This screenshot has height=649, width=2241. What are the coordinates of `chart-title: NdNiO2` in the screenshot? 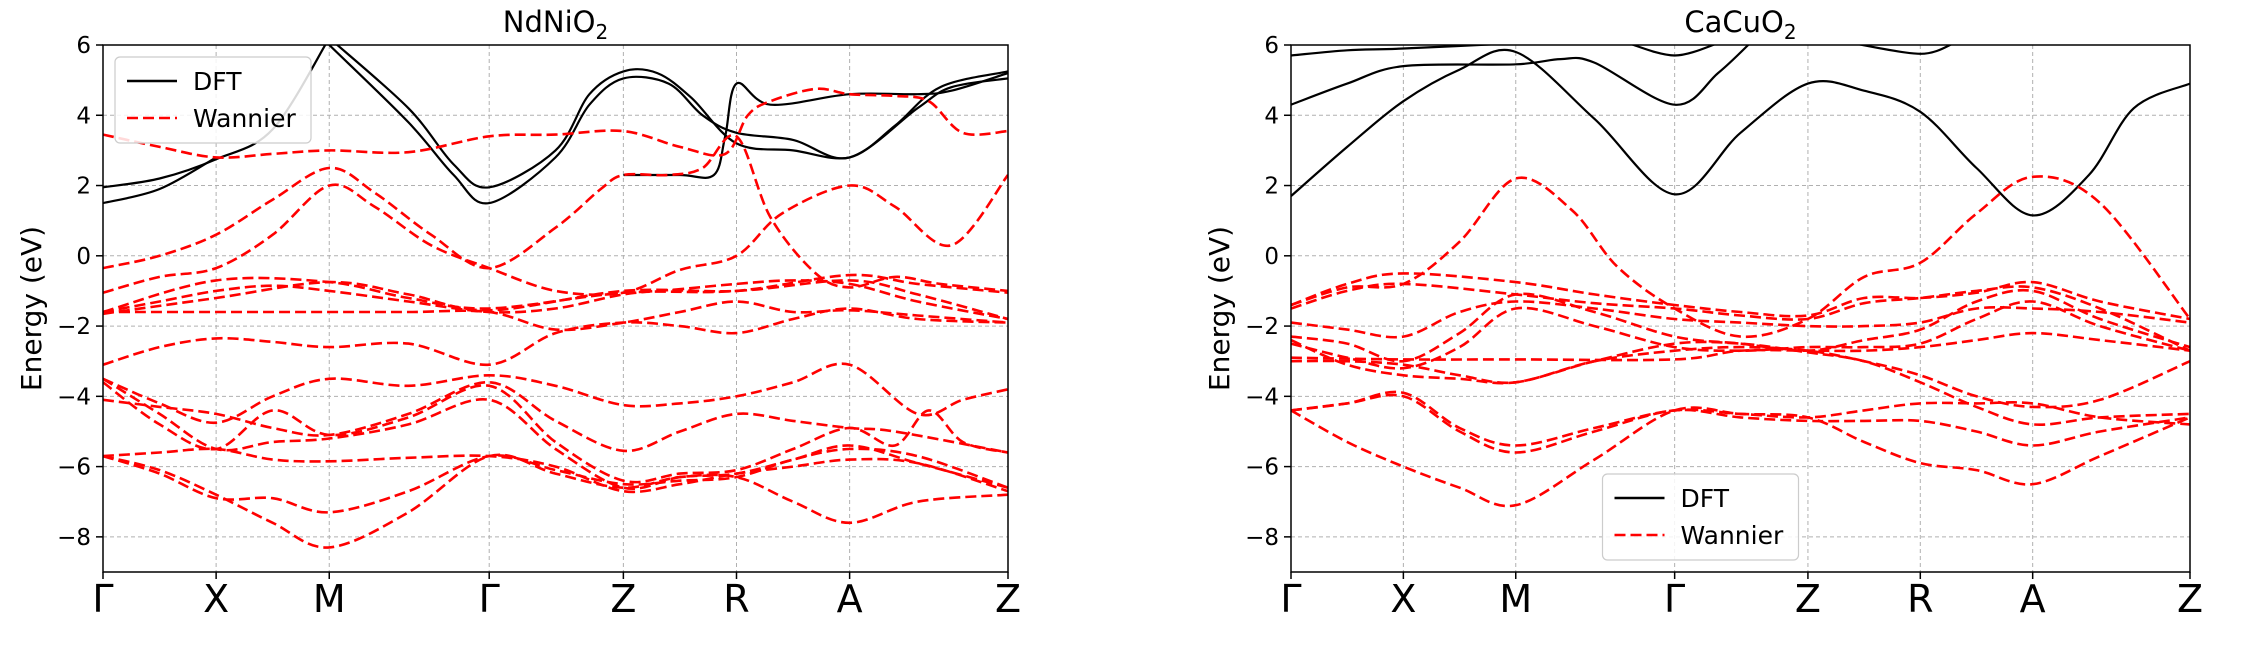 It's located at (555, 24).